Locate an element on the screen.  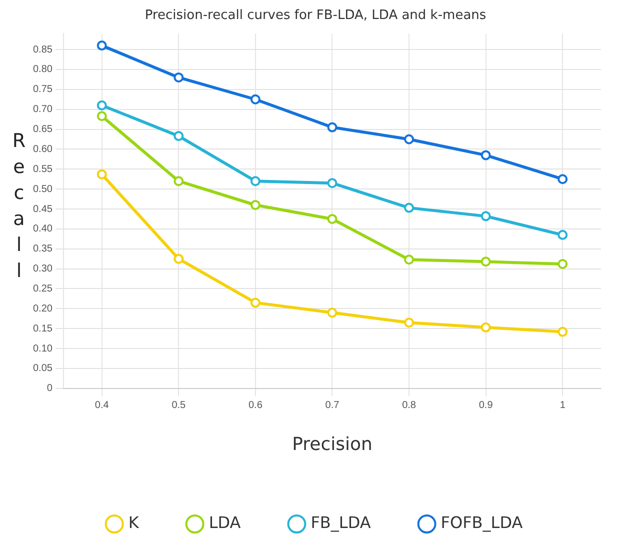
chart-title: Precision-recall curves for FB-LDA, LDA and k-means is located at coordinates (315, 16).